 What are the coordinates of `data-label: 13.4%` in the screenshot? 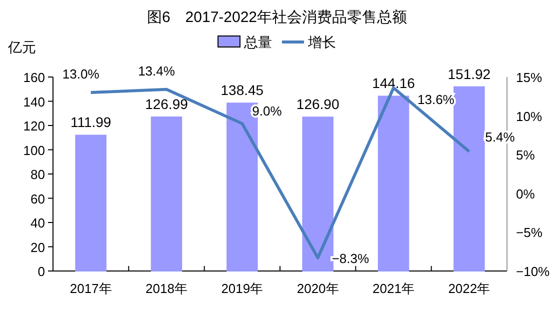 It's located at (157, 70).